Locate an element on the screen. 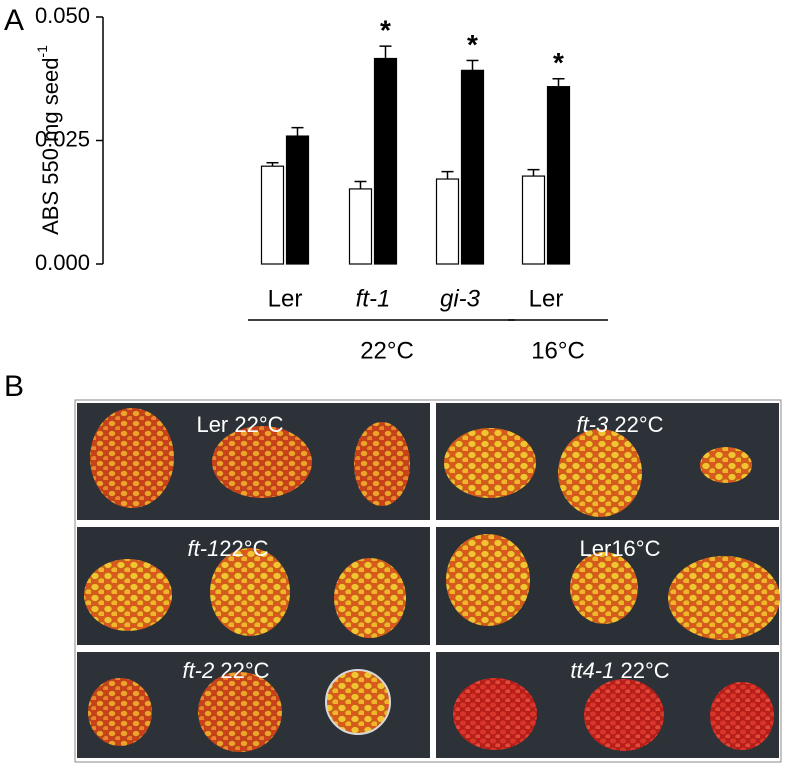 The height and width of the screenshot is (775, 796). x-tick-label: ft-1 is located at coordinates (373, 298).